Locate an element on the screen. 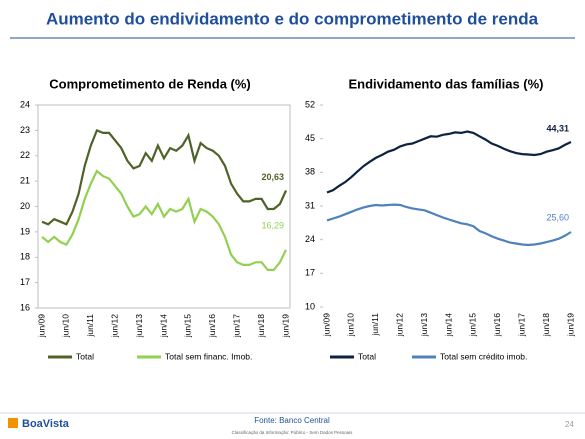  y-tick-label: 21 is located at coordinates (25, 181).